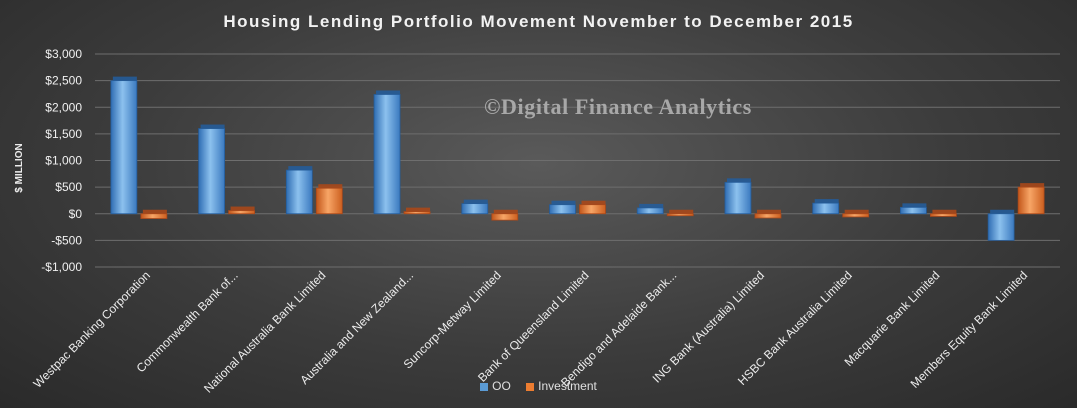  I want to click on legend-swatch-oo, so click(484, 387).